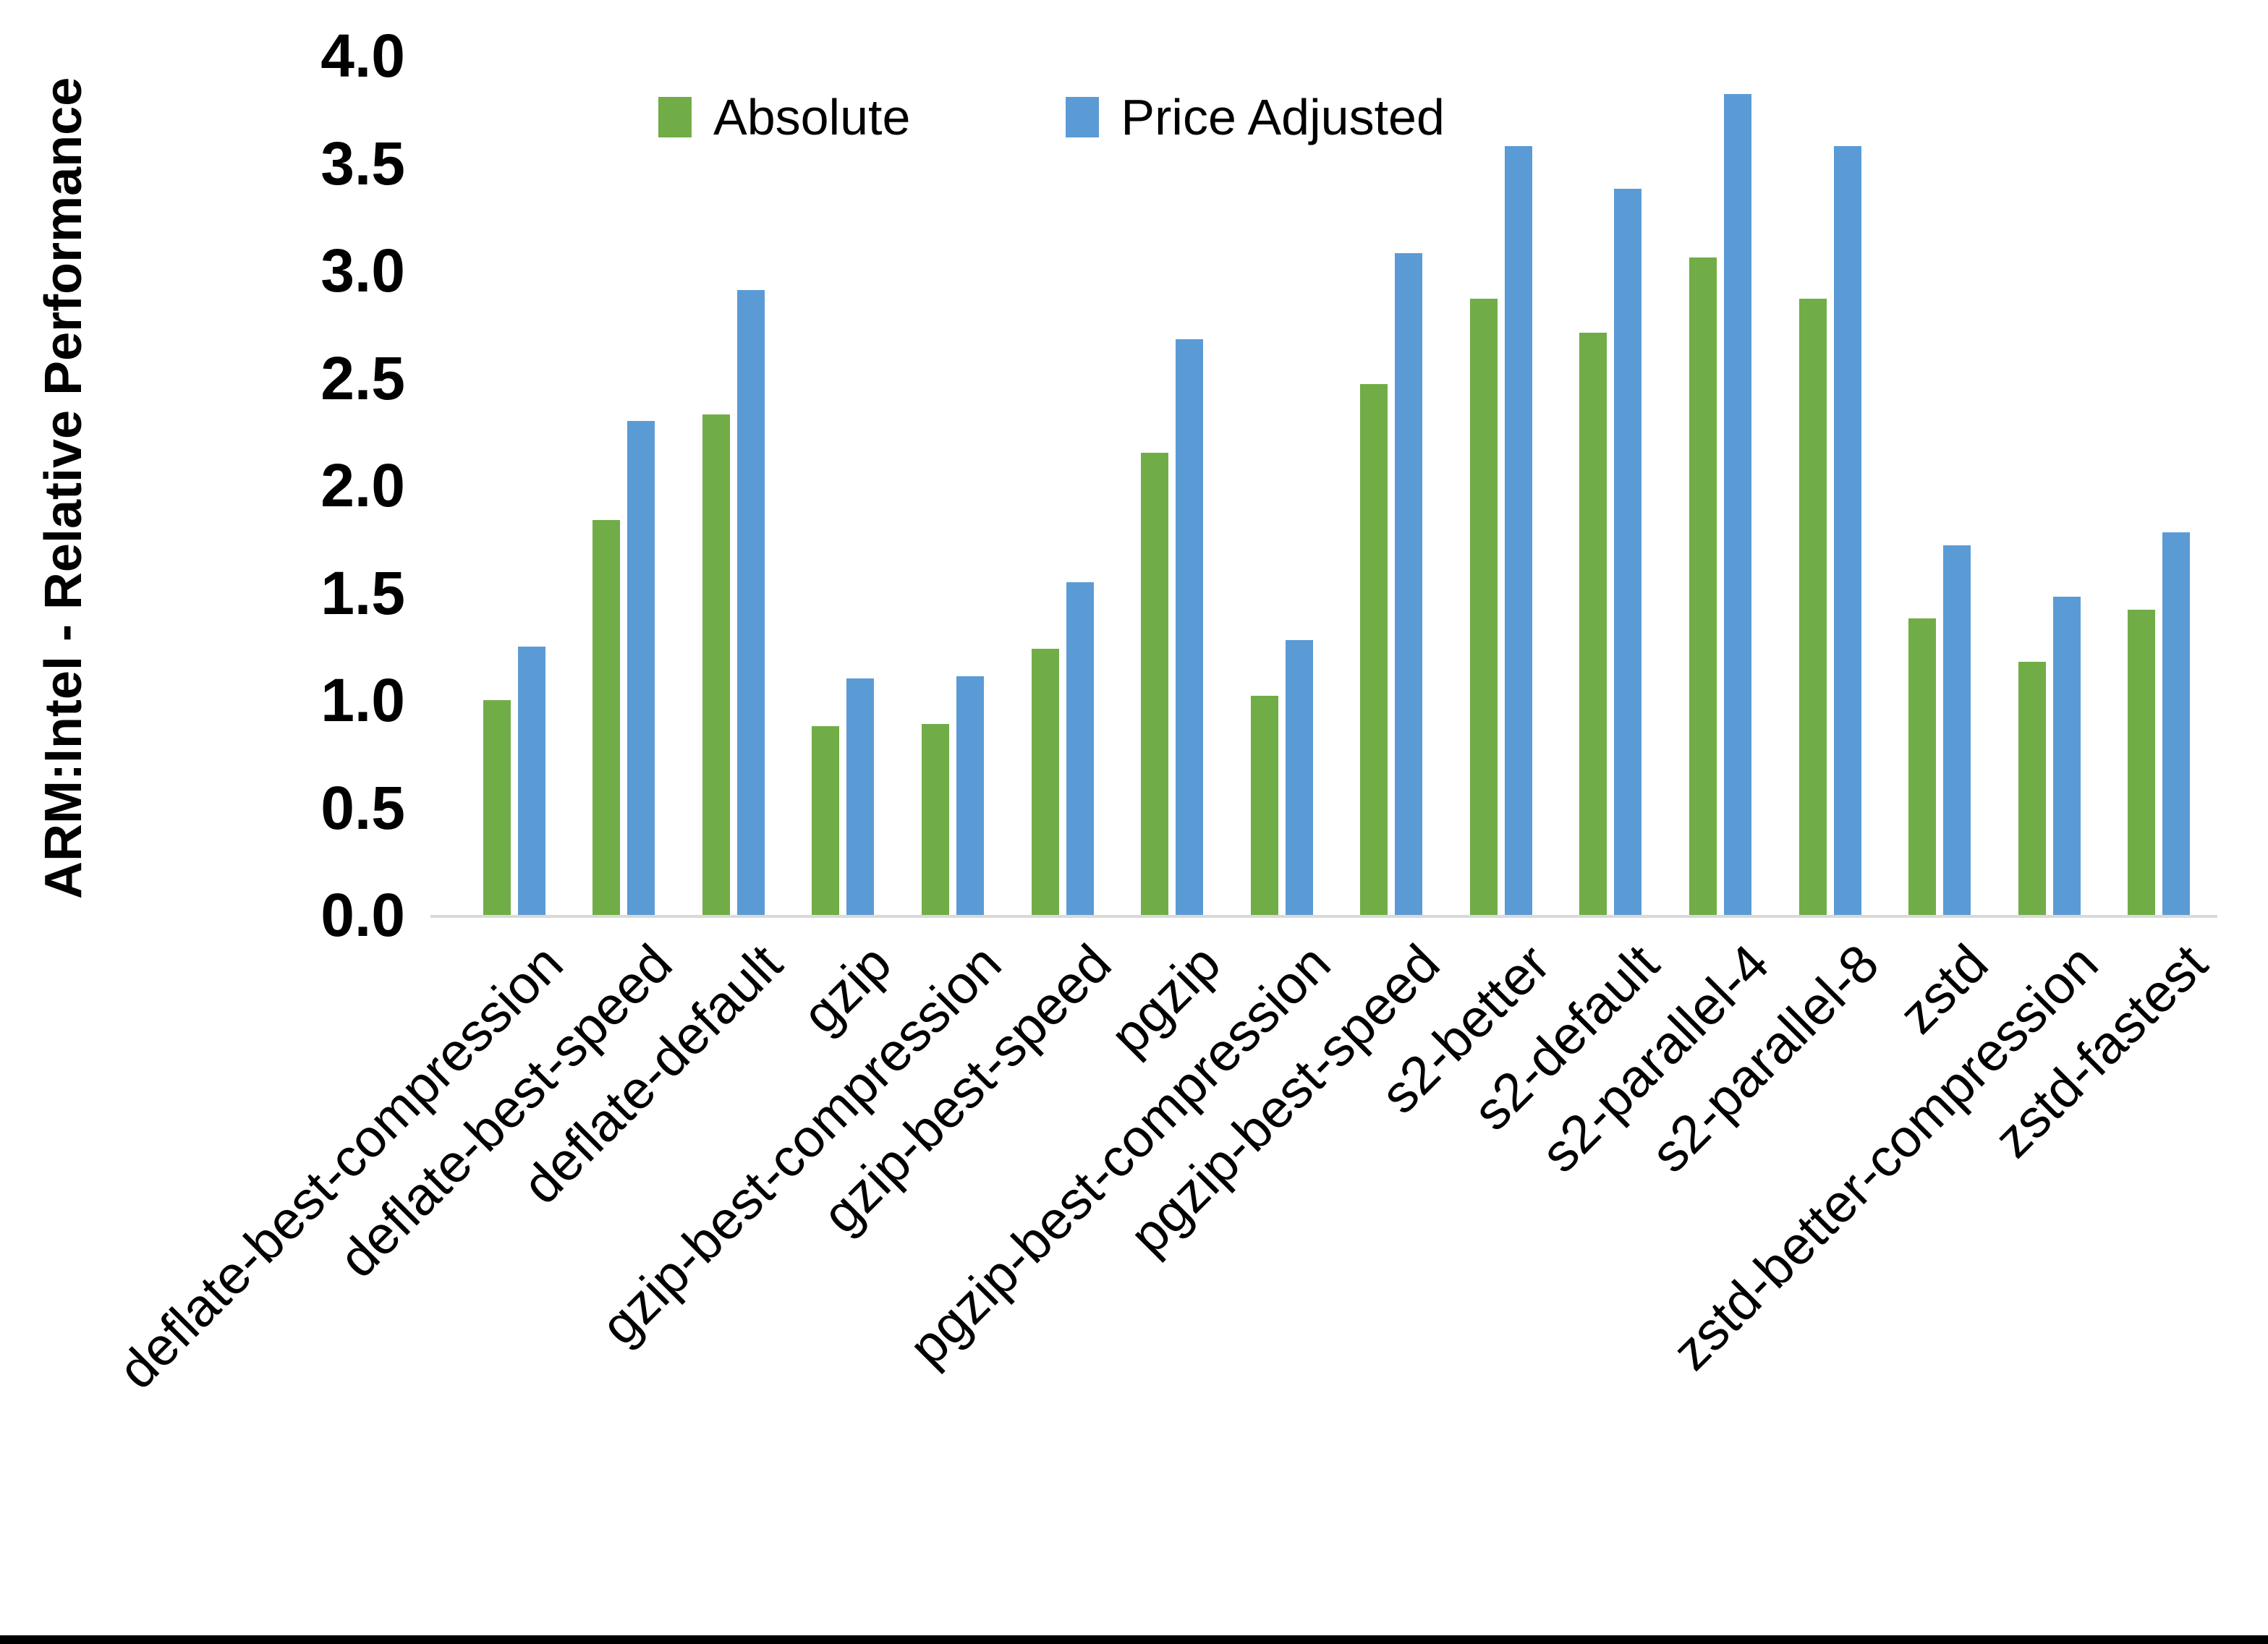 The image size is (2268, 1644). Describe the element at coordinates (1922, 766) in the screenshot. I see `bar-absolute-zstd` at that location.